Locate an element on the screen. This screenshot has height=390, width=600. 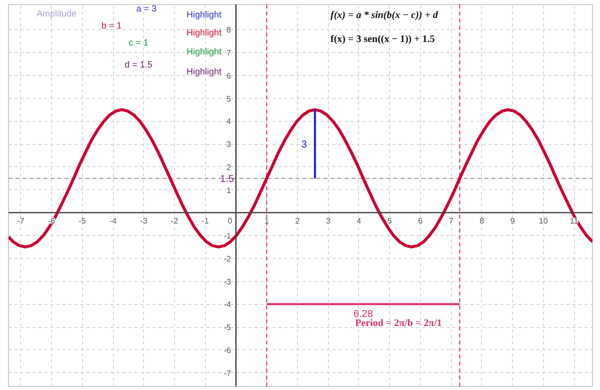
y-tick-label: -5 is located at coordinates (228, 327).